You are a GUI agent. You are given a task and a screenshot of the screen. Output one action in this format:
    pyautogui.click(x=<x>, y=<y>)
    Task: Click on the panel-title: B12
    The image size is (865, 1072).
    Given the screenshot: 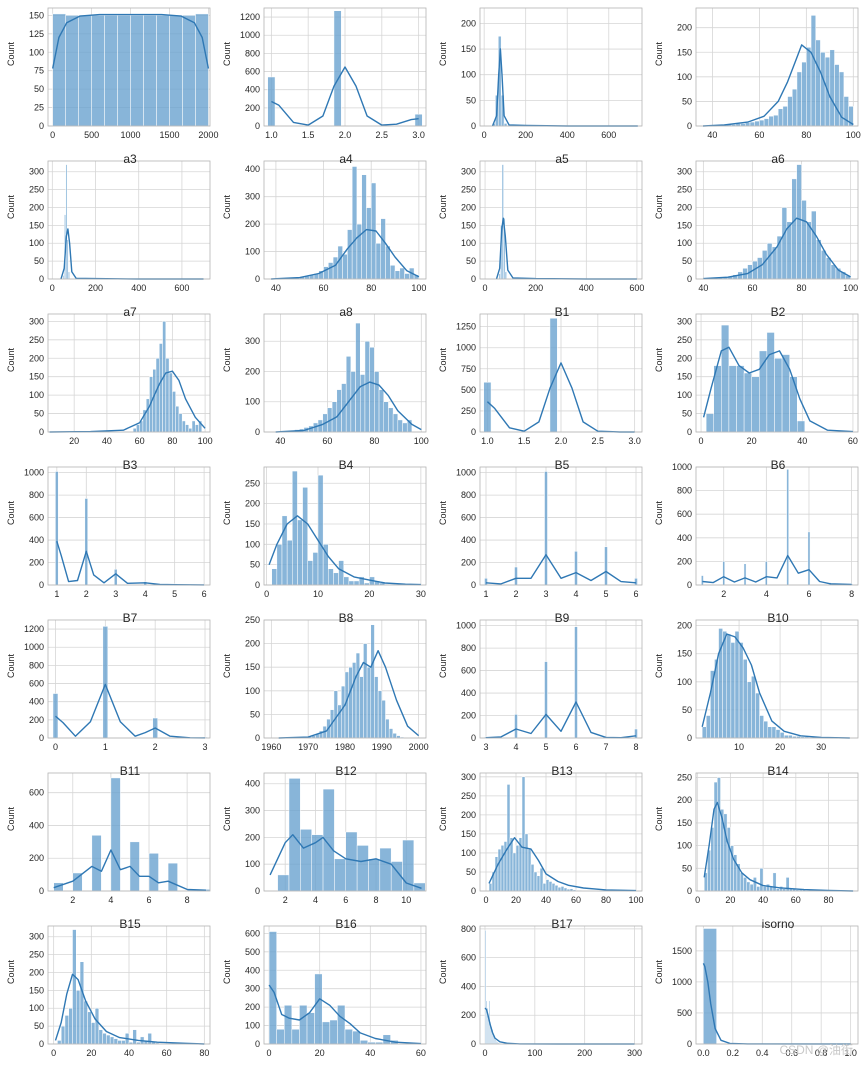 What is the action you would take?
    pyautogui.click(x=346, y=771)
    